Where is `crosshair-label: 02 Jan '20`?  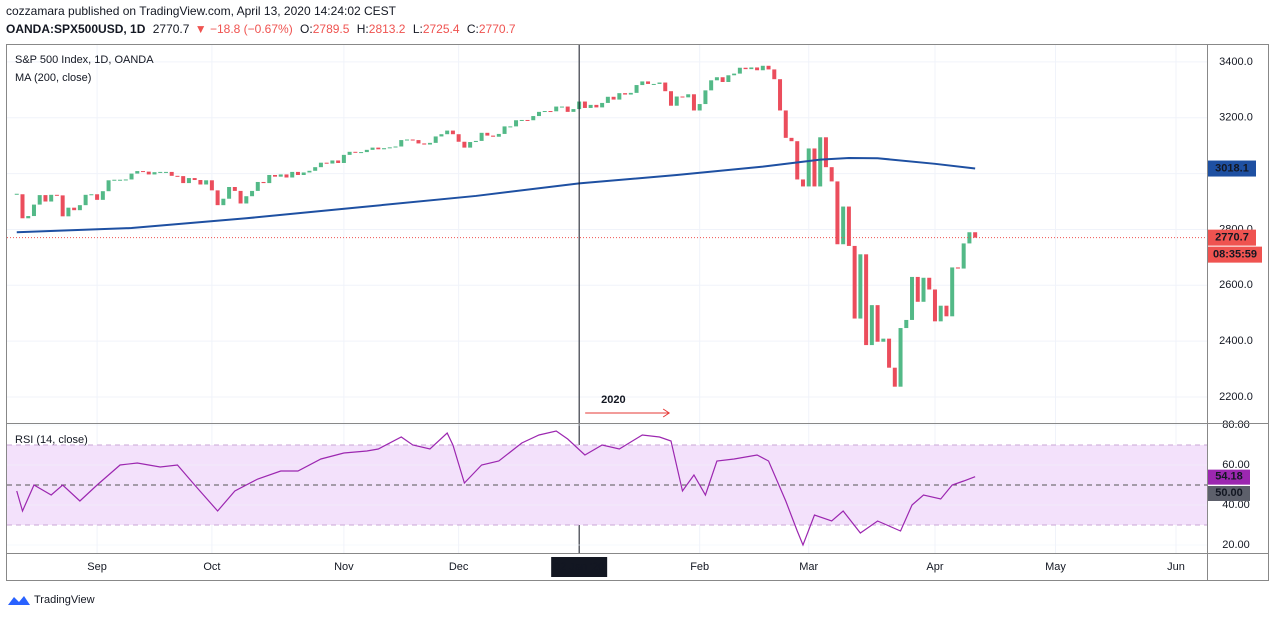
crosshair-label: 02 Jan '20 is located at coordinates (579, 567).